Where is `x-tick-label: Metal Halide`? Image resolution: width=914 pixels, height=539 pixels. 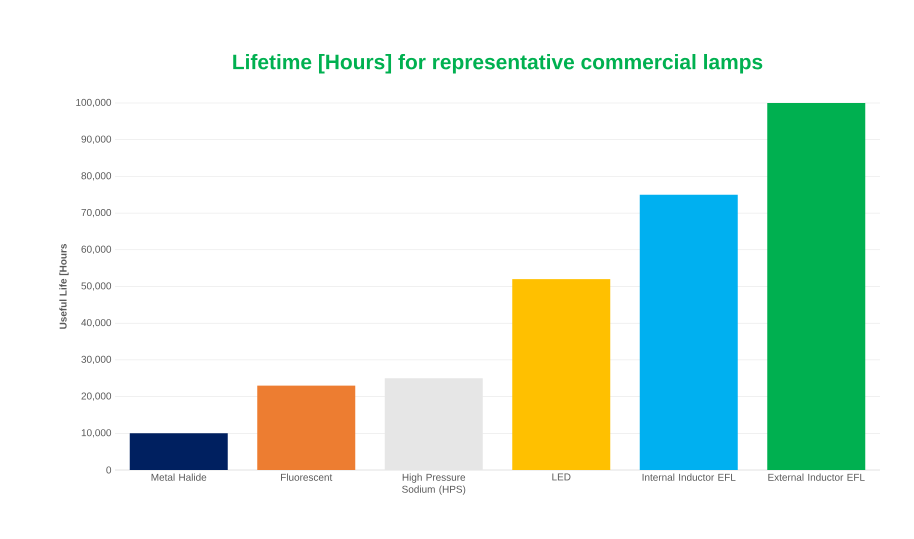
x-tick-label: Metal Halide is located at coordinates (179, 477).